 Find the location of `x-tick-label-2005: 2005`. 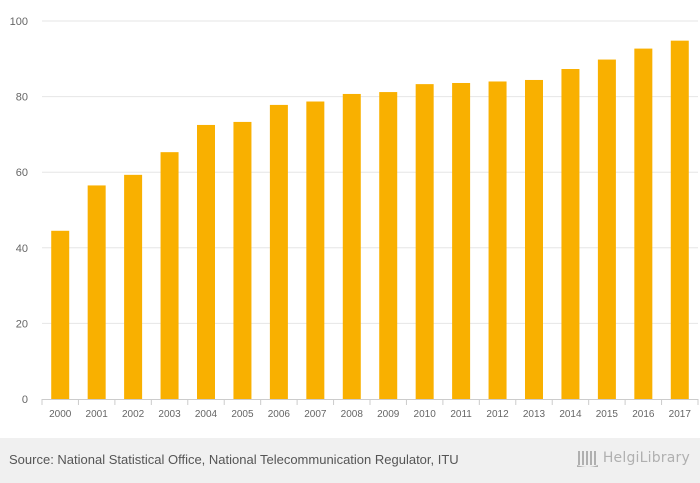

x-tick-label-2005: 2005 is located at coordinates (242, 414).